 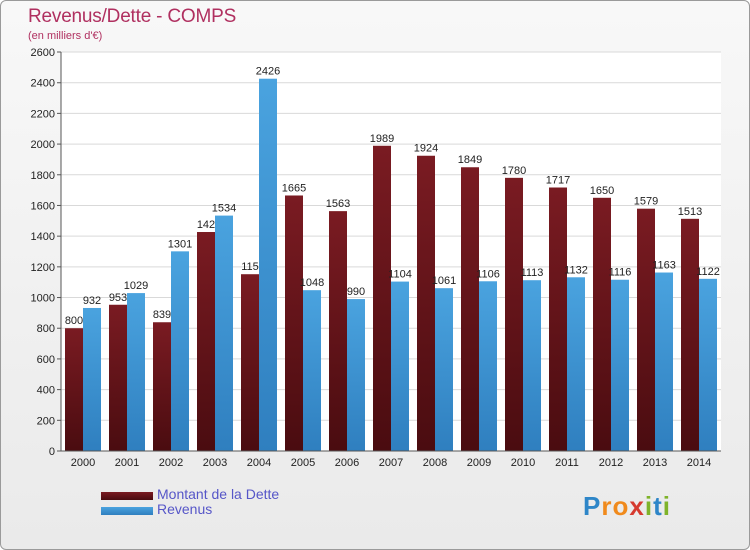 What do you see at coordinates (435, 463) in the screenshot?
I see `x-tick-label: 2008` at bounding box center [435, 463].